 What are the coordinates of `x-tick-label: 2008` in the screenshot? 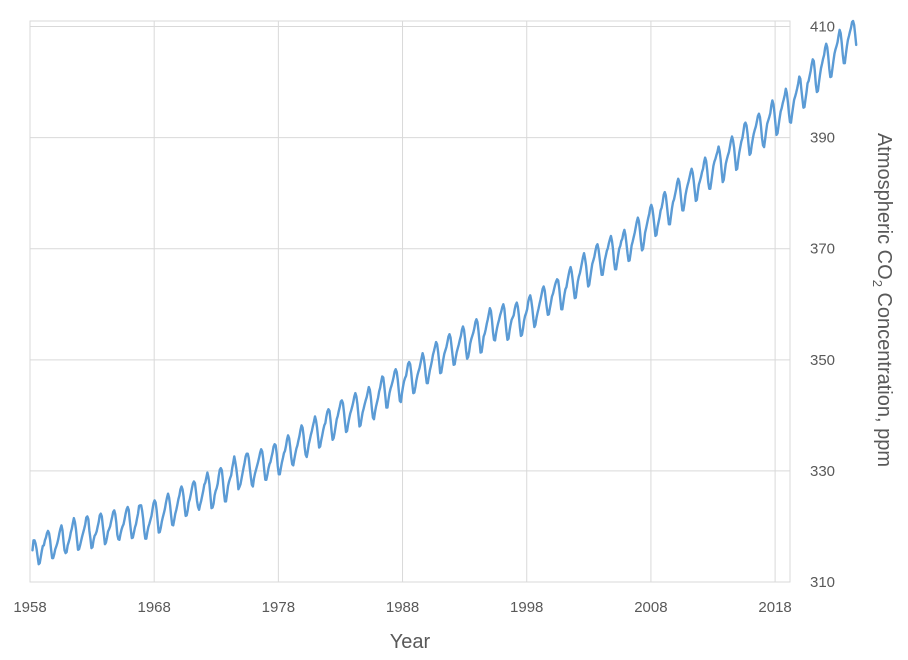 It's located at (650, 607).